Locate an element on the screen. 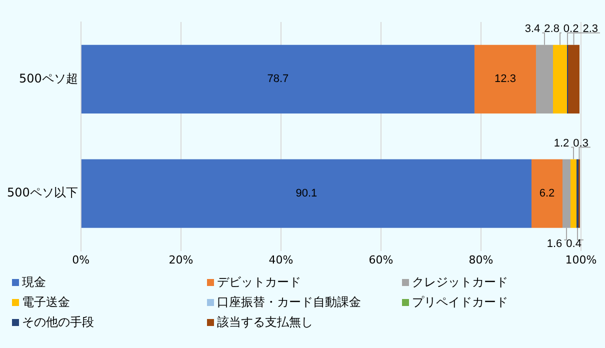 This screenshot has width=605, height=348. data-label: 12.3 is located at coordinates (505, 79).